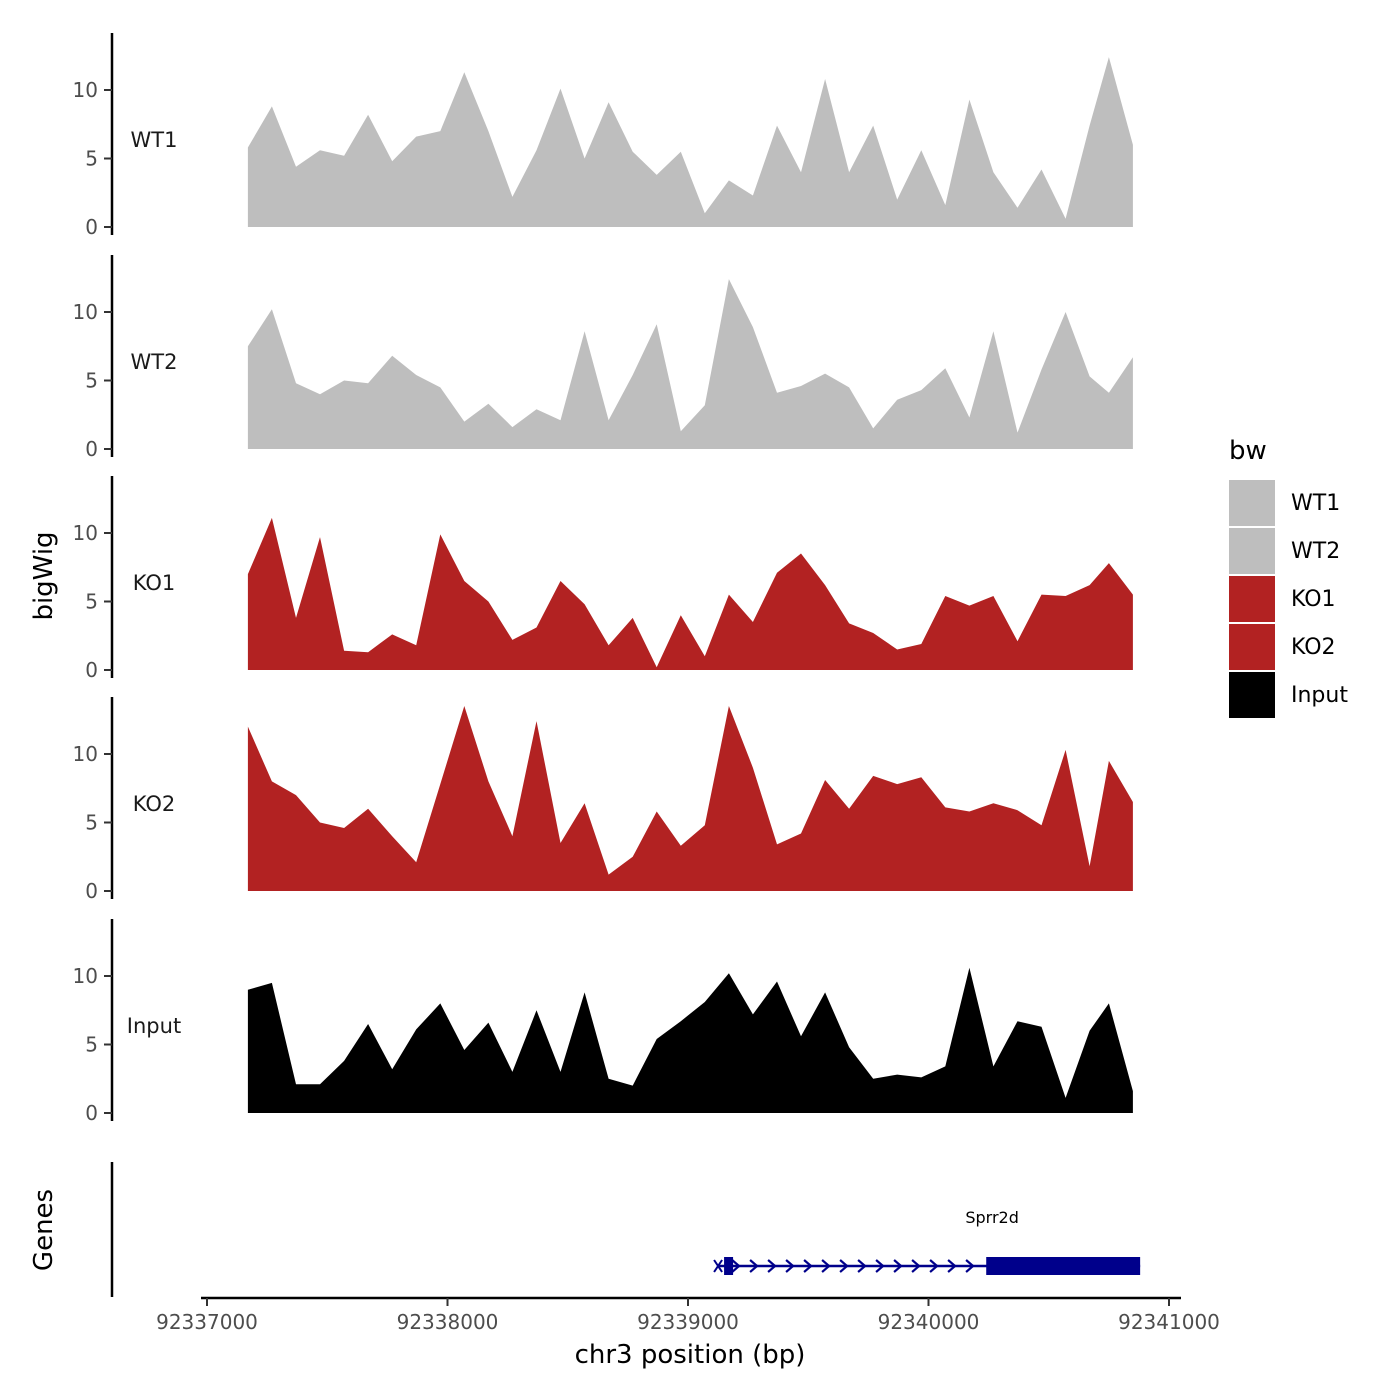  I want to click on x-tick-label: 92338000, so click(448, 1322).